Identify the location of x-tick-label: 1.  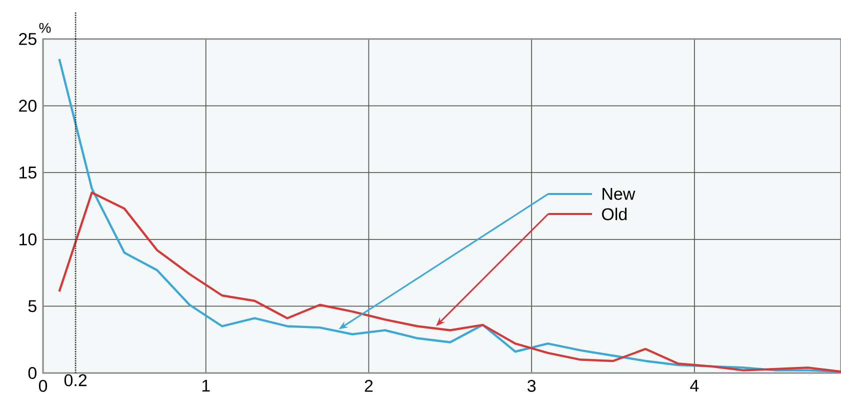
(206, 386).